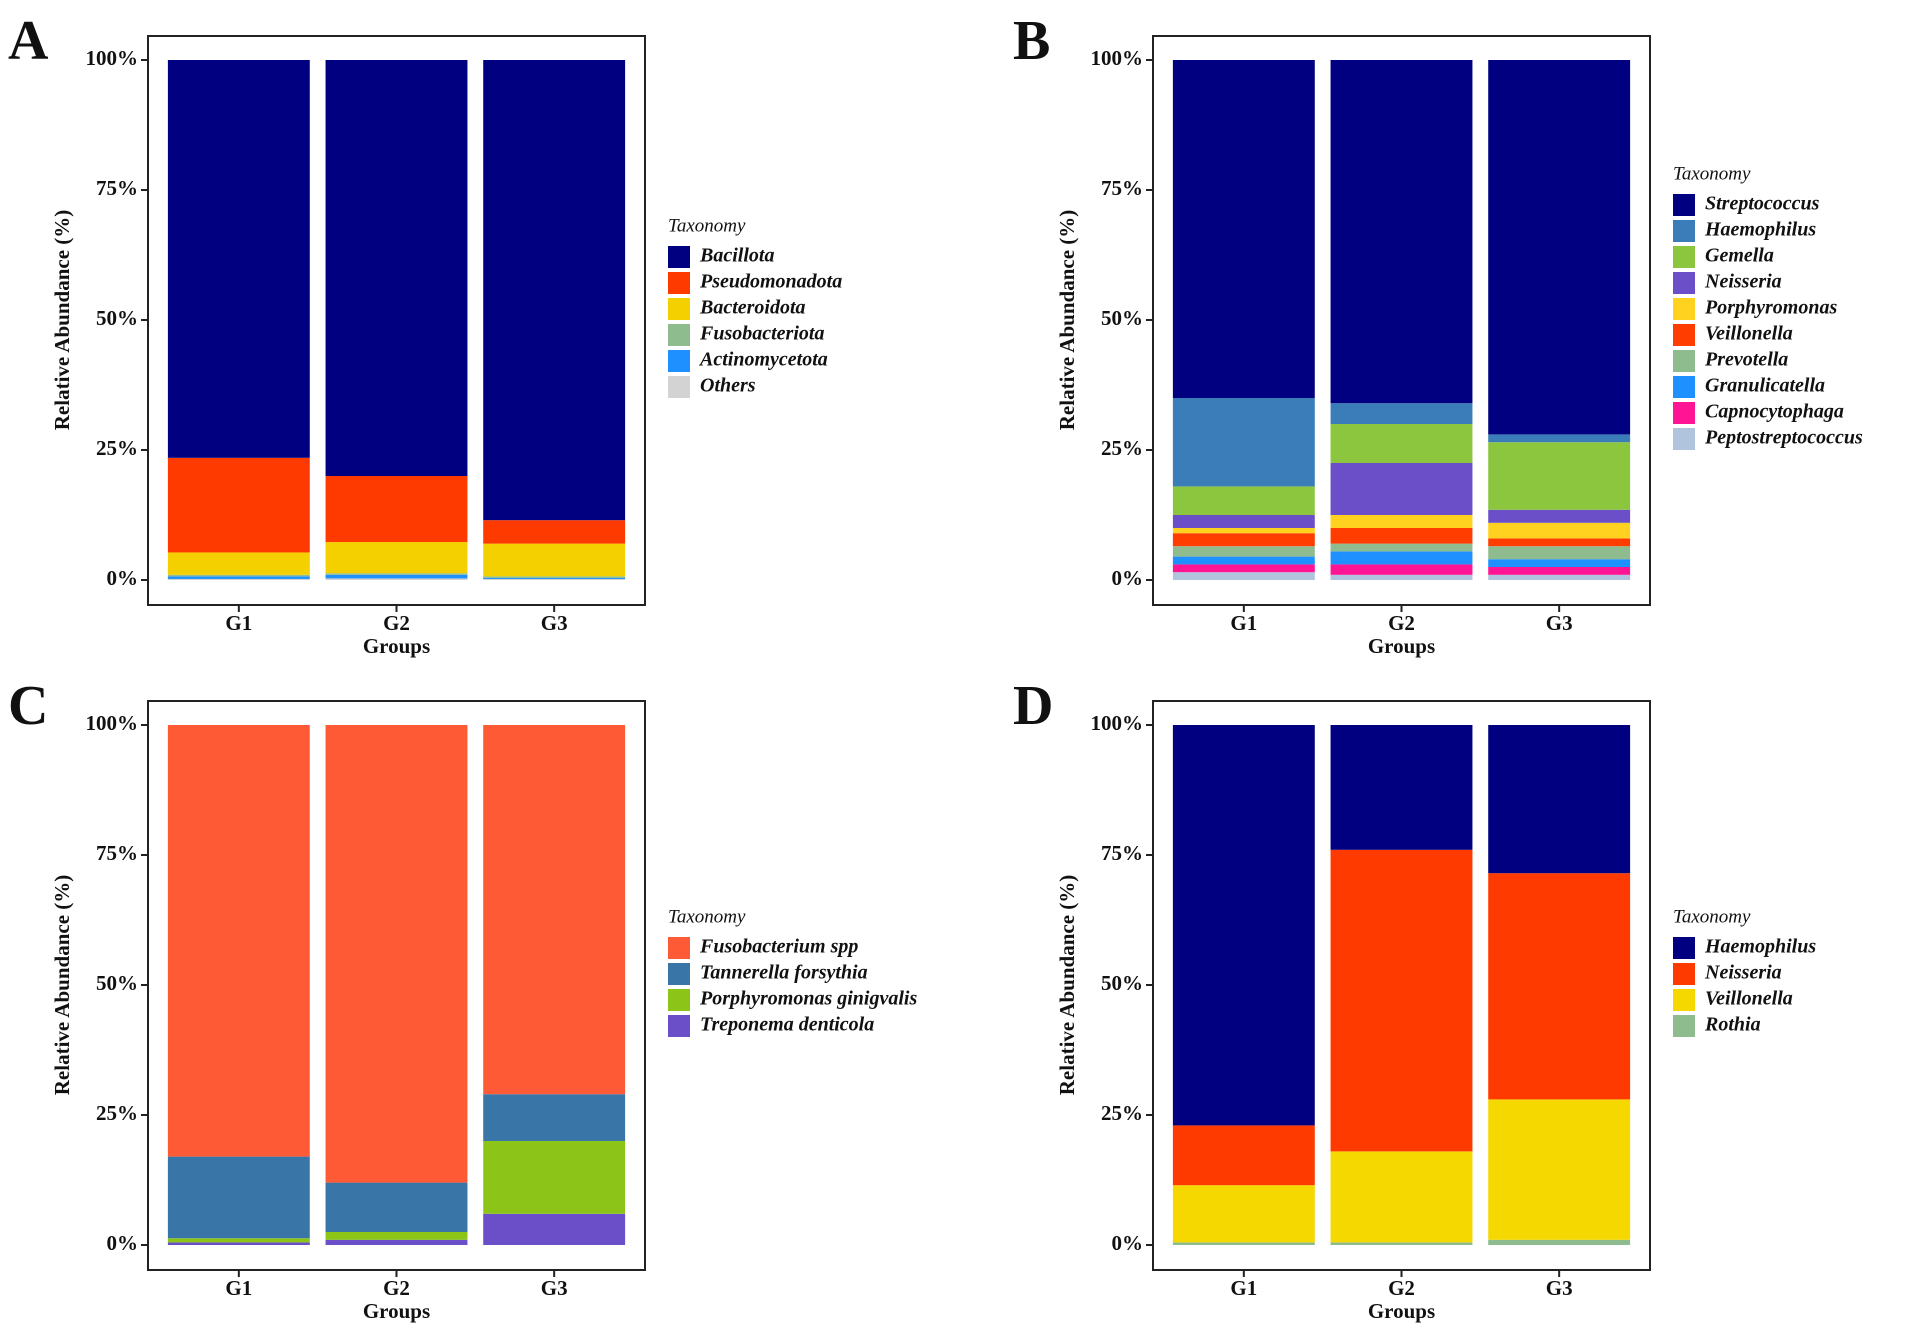 This screenshot has height=1336, width=1920. I want to click on legend-label: Pseudomonadota, so click(770, 282).